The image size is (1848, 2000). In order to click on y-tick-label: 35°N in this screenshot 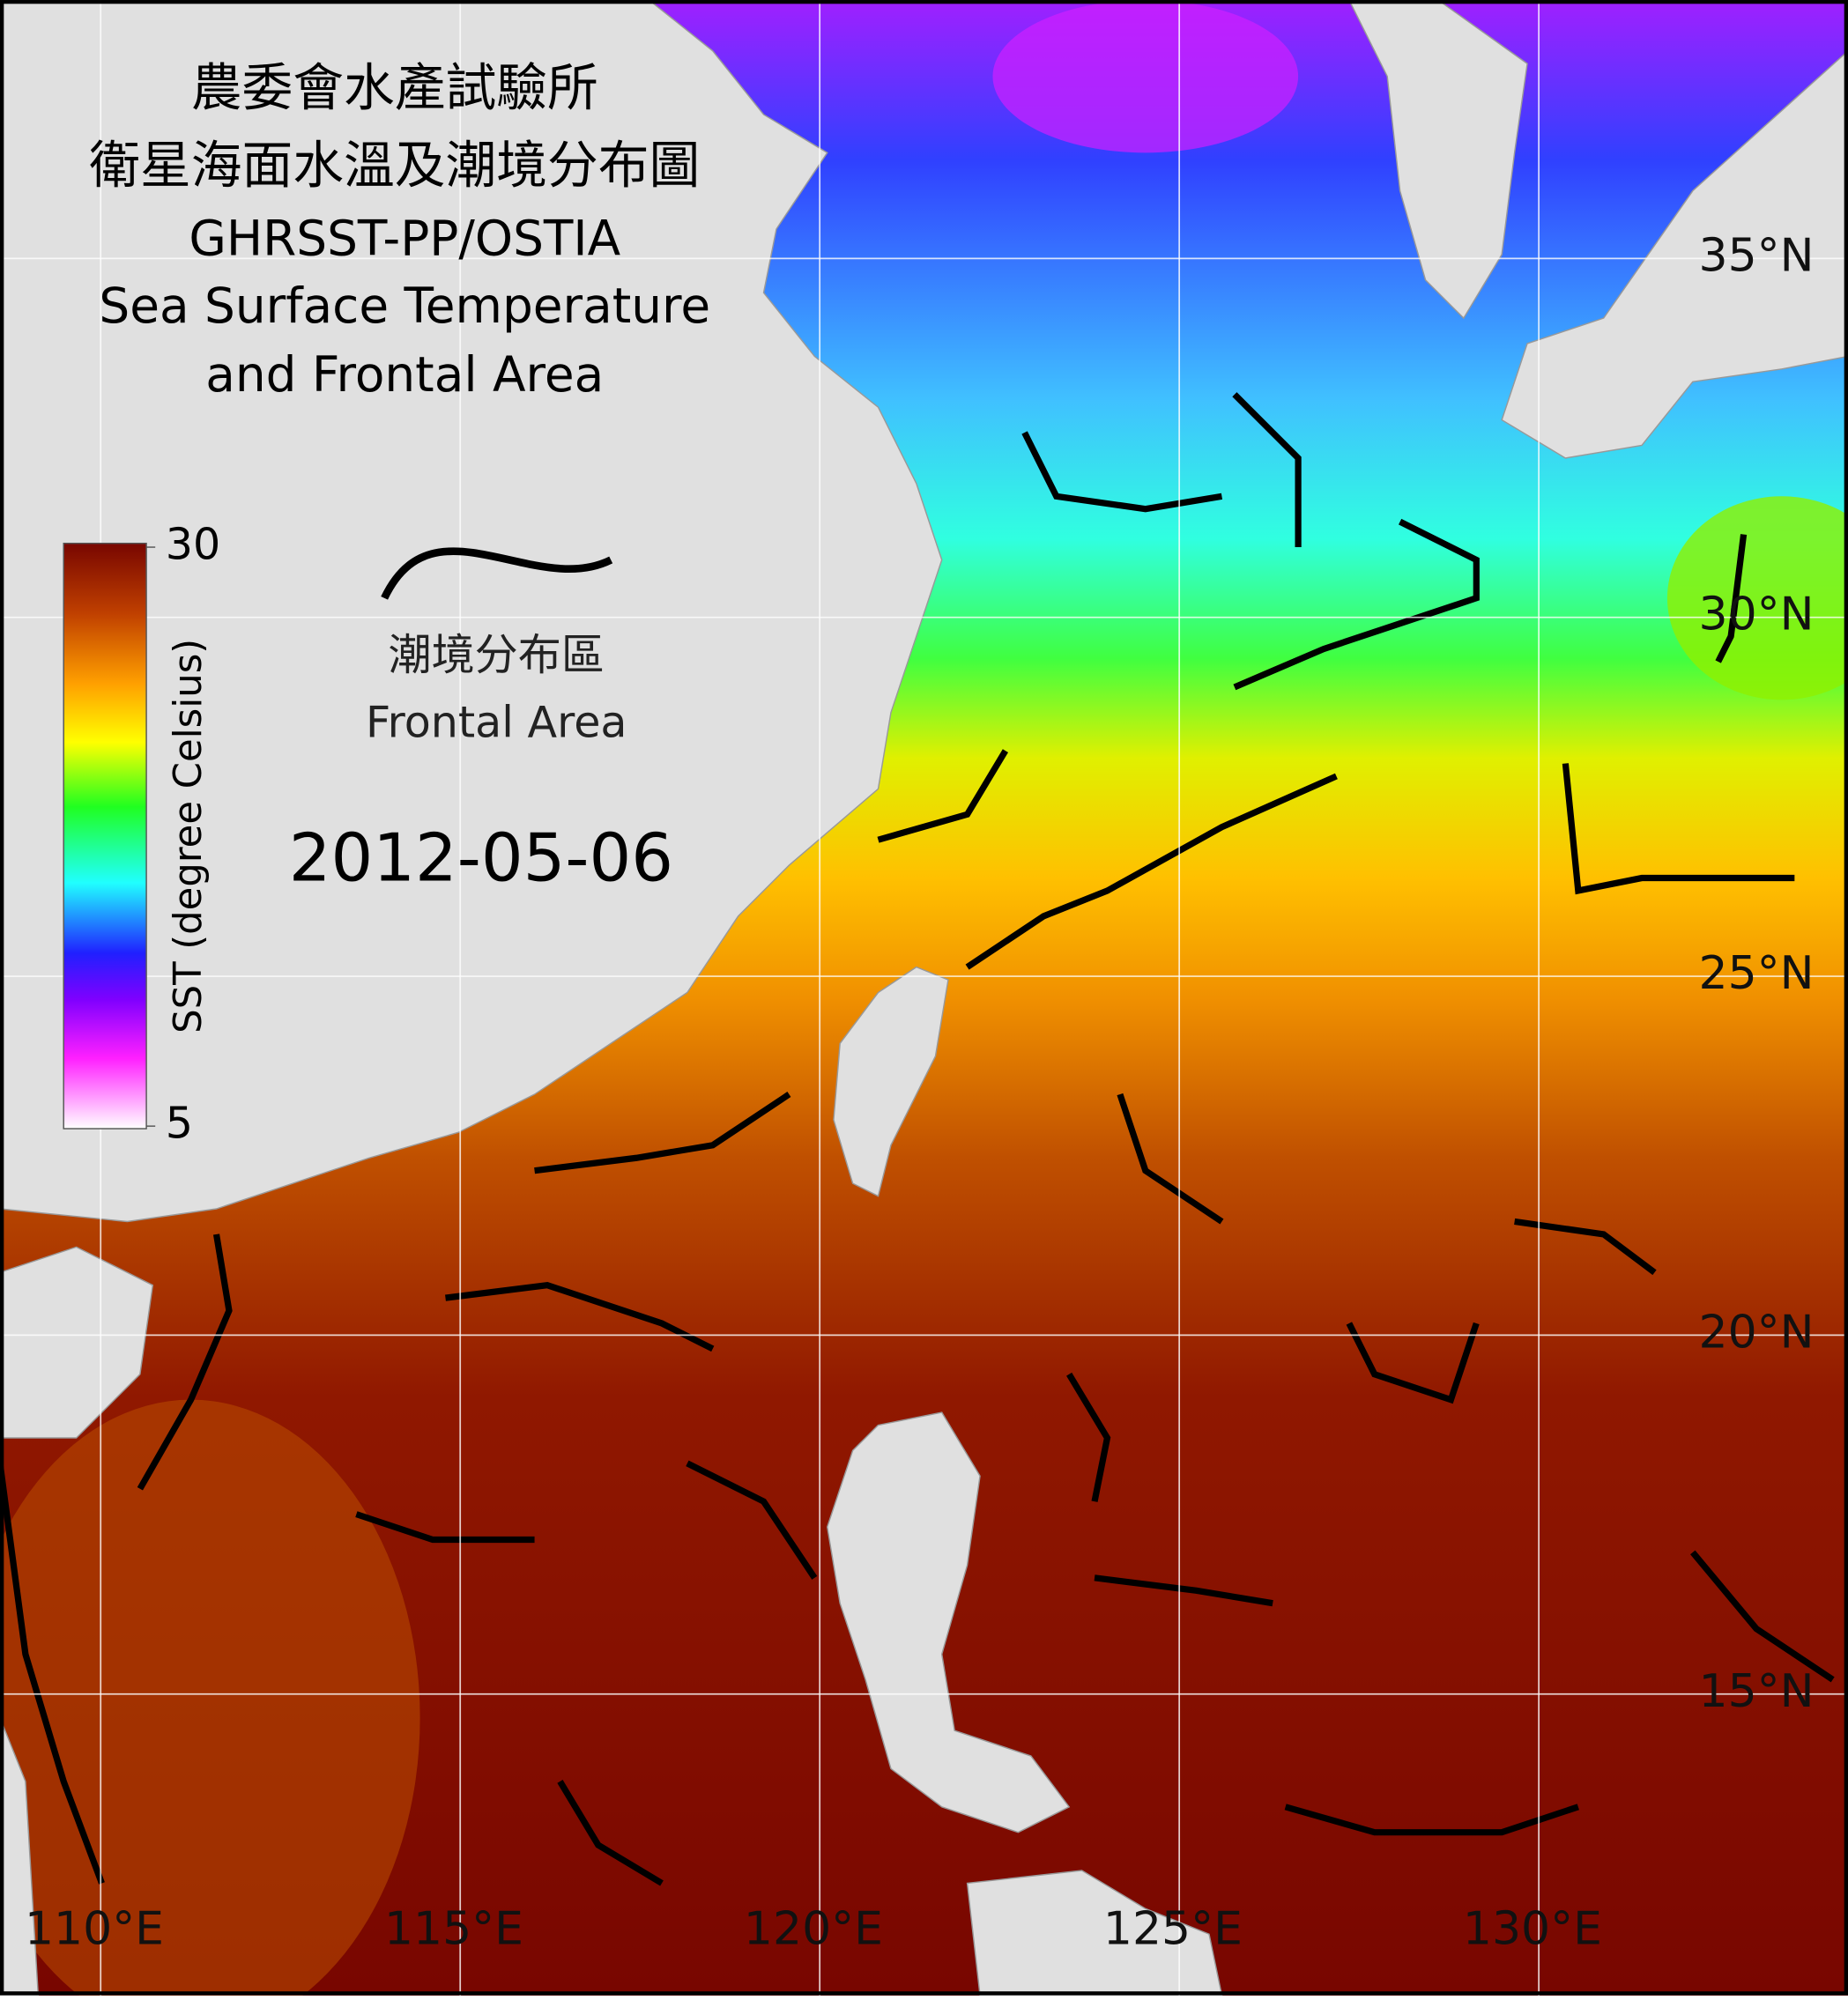, I will do `click(1757, 255)`.